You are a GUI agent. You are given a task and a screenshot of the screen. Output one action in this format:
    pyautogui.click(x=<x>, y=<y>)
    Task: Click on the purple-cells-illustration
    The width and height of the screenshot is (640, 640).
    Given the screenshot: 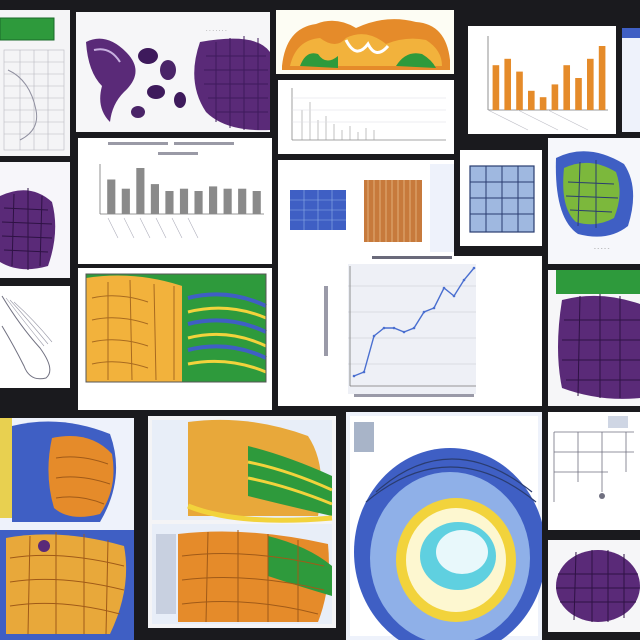 What is the action you would take?
    pyautogui.click(x=35, y=220)
    